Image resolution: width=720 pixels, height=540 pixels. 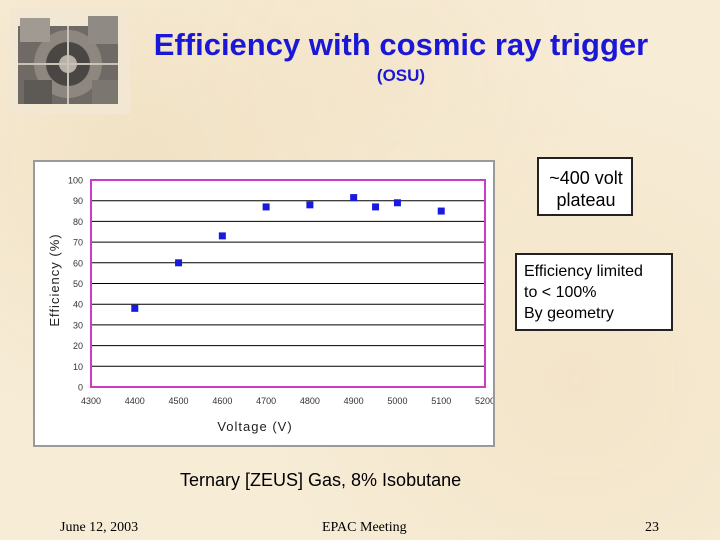 What do you see at coordinates (254, 426) in the screenshot?
I see `x-axis-label: Voltage (V)` at bounding box center [254, 426].